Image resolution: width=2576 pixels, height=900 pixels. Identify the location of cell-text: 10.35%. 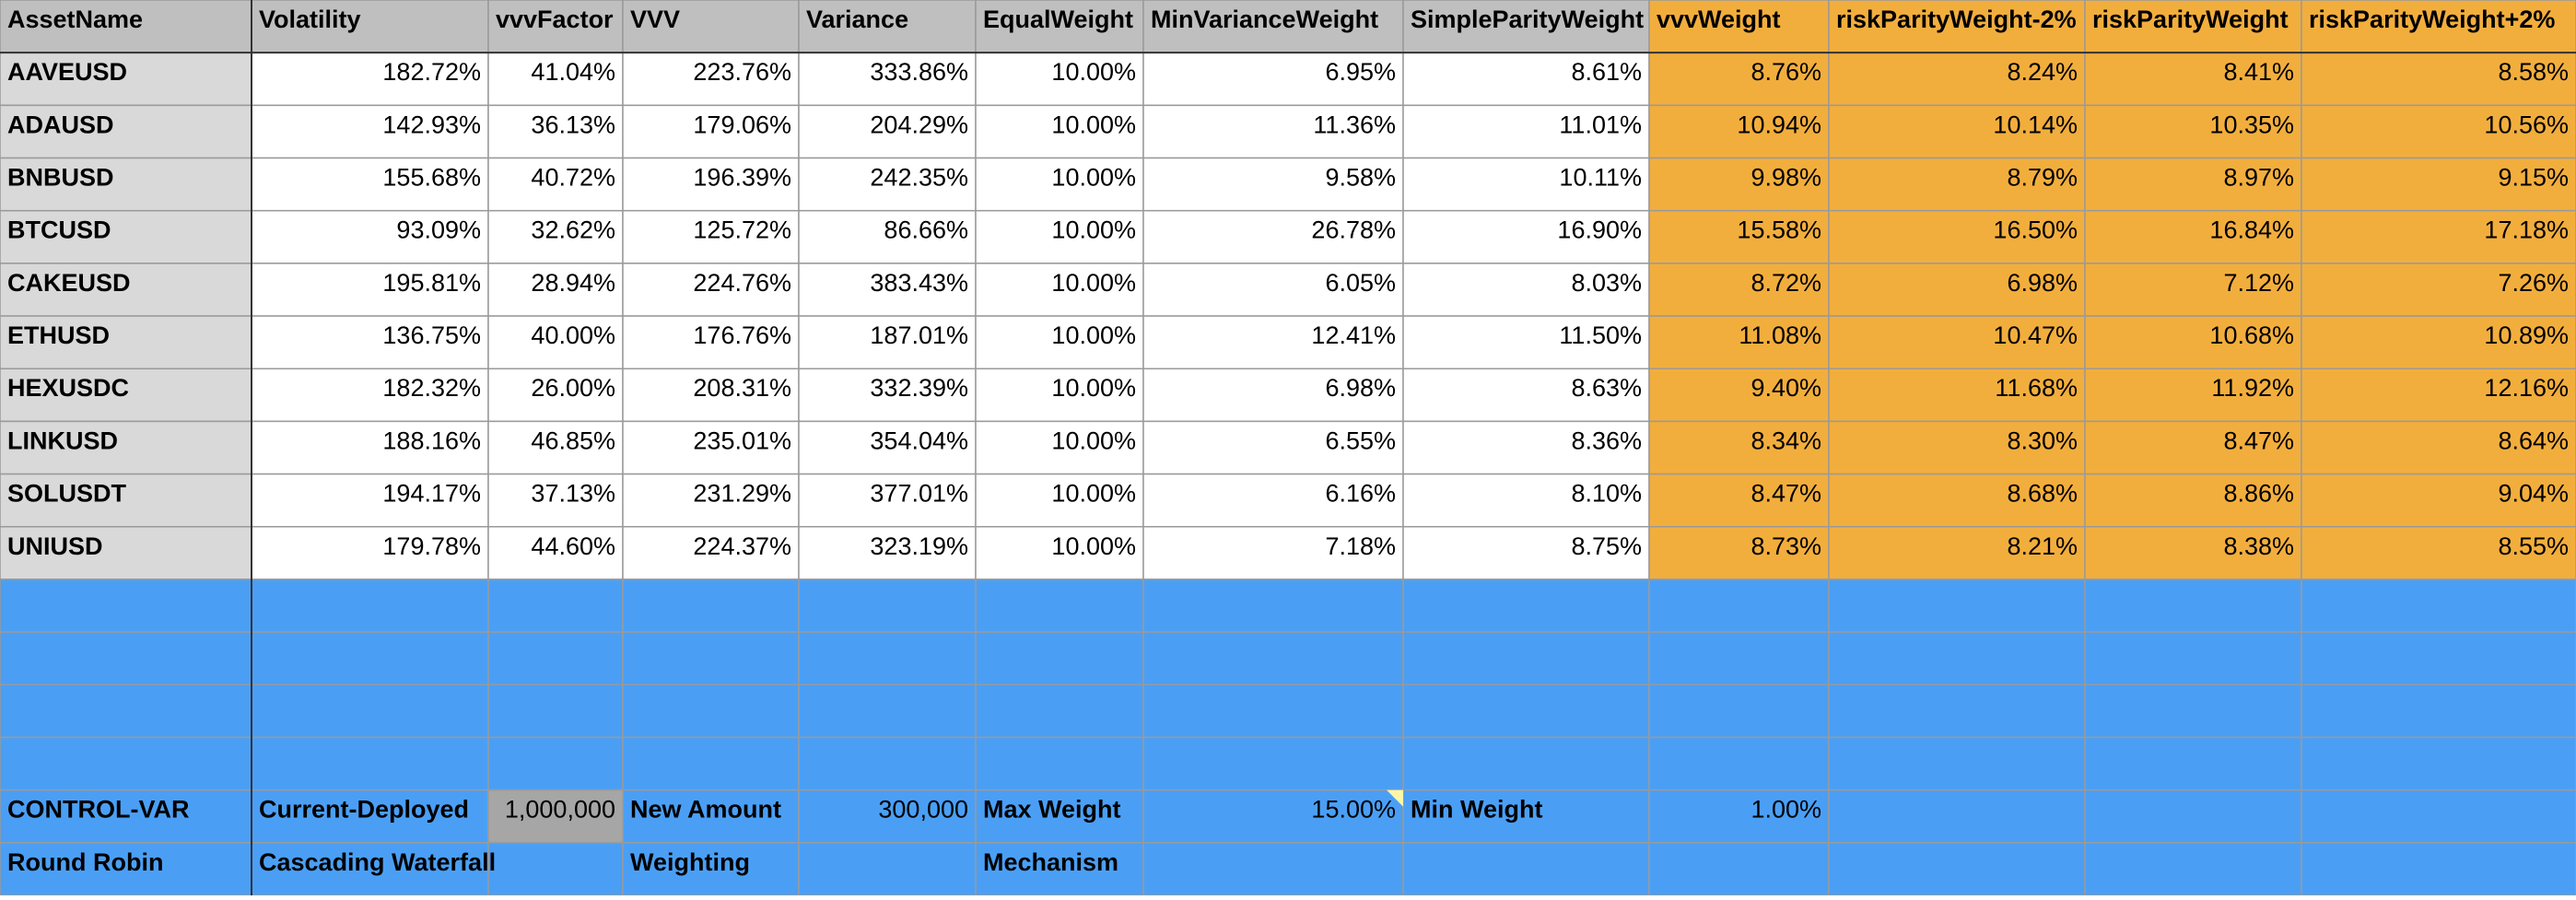
(2251, 124).